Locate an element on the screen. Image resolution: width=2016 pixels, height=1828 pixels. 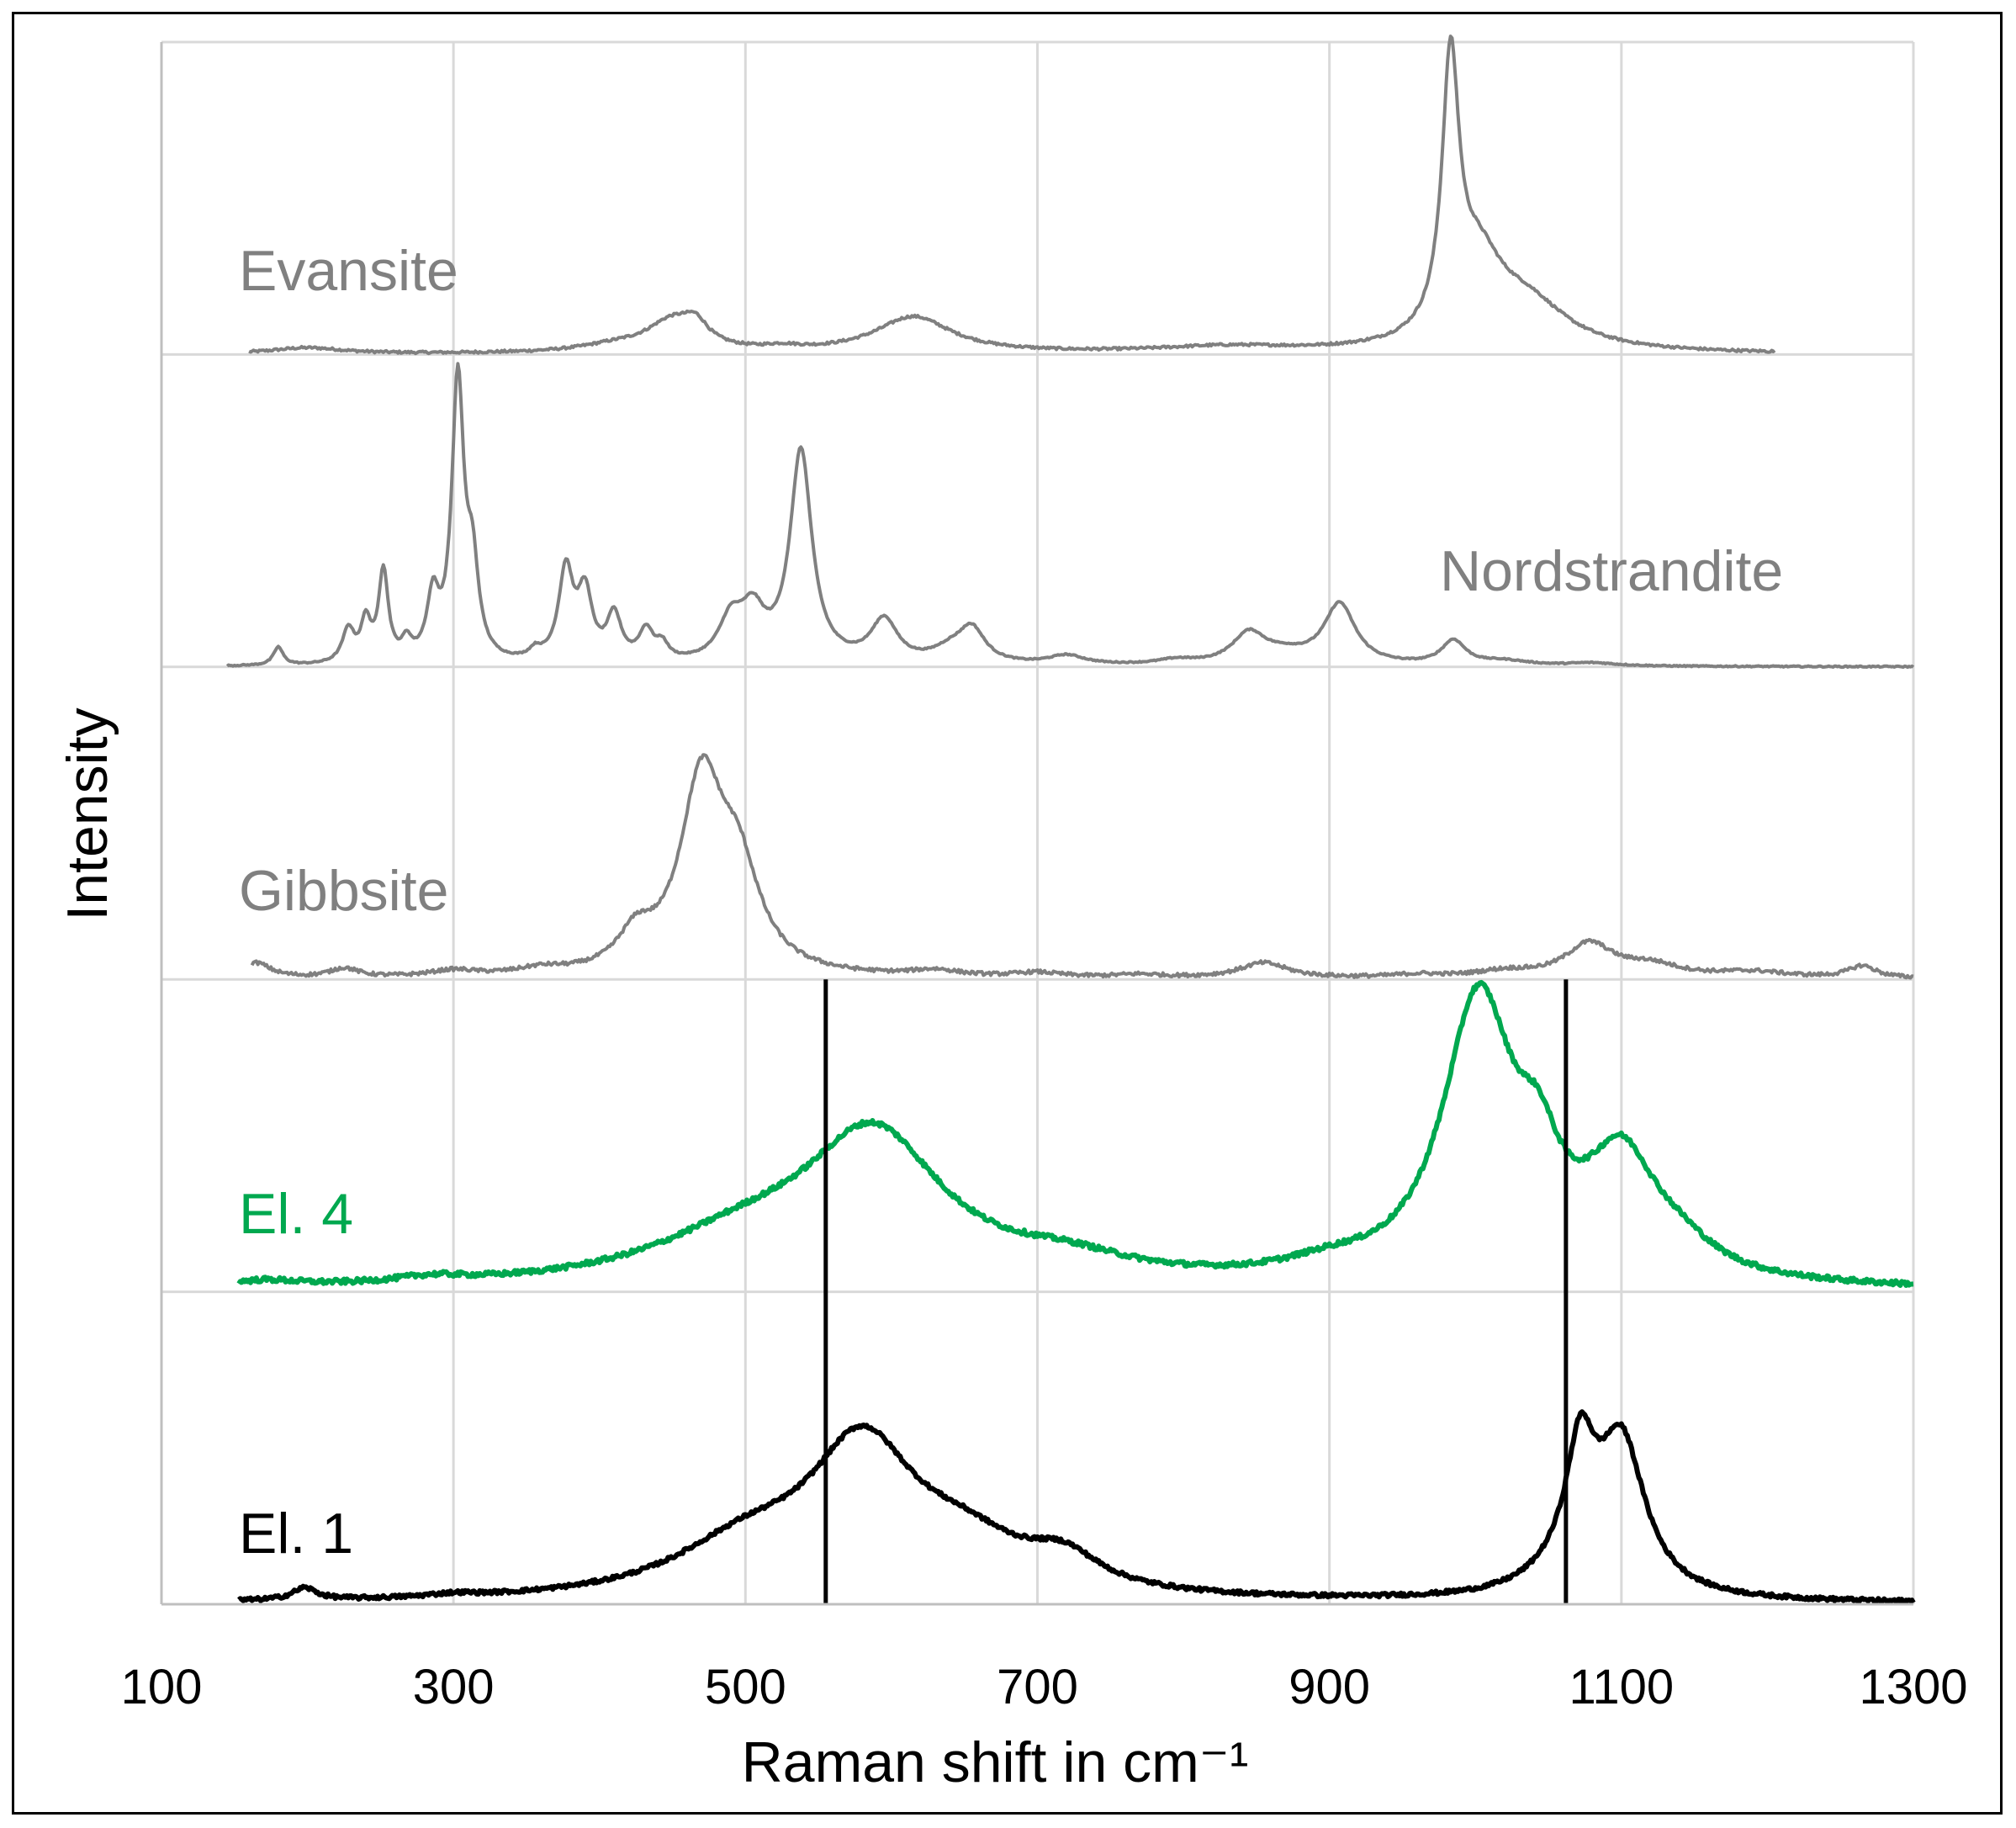
reference-lines is located at coordinates (1196, 1291).